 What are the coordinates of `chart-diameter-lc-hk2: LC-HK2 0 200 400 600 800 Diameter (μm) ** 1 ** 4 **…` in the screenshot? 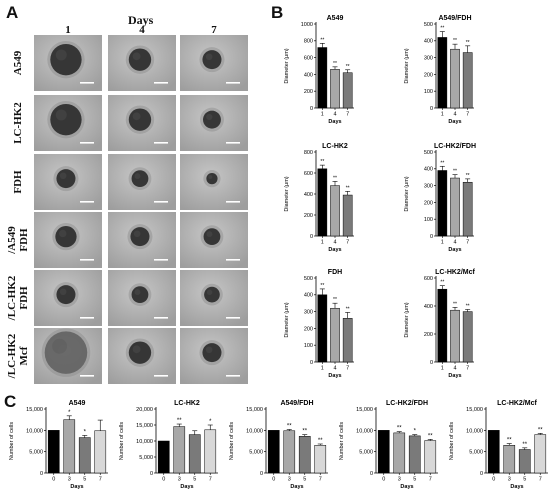 It's located at (339, 199).